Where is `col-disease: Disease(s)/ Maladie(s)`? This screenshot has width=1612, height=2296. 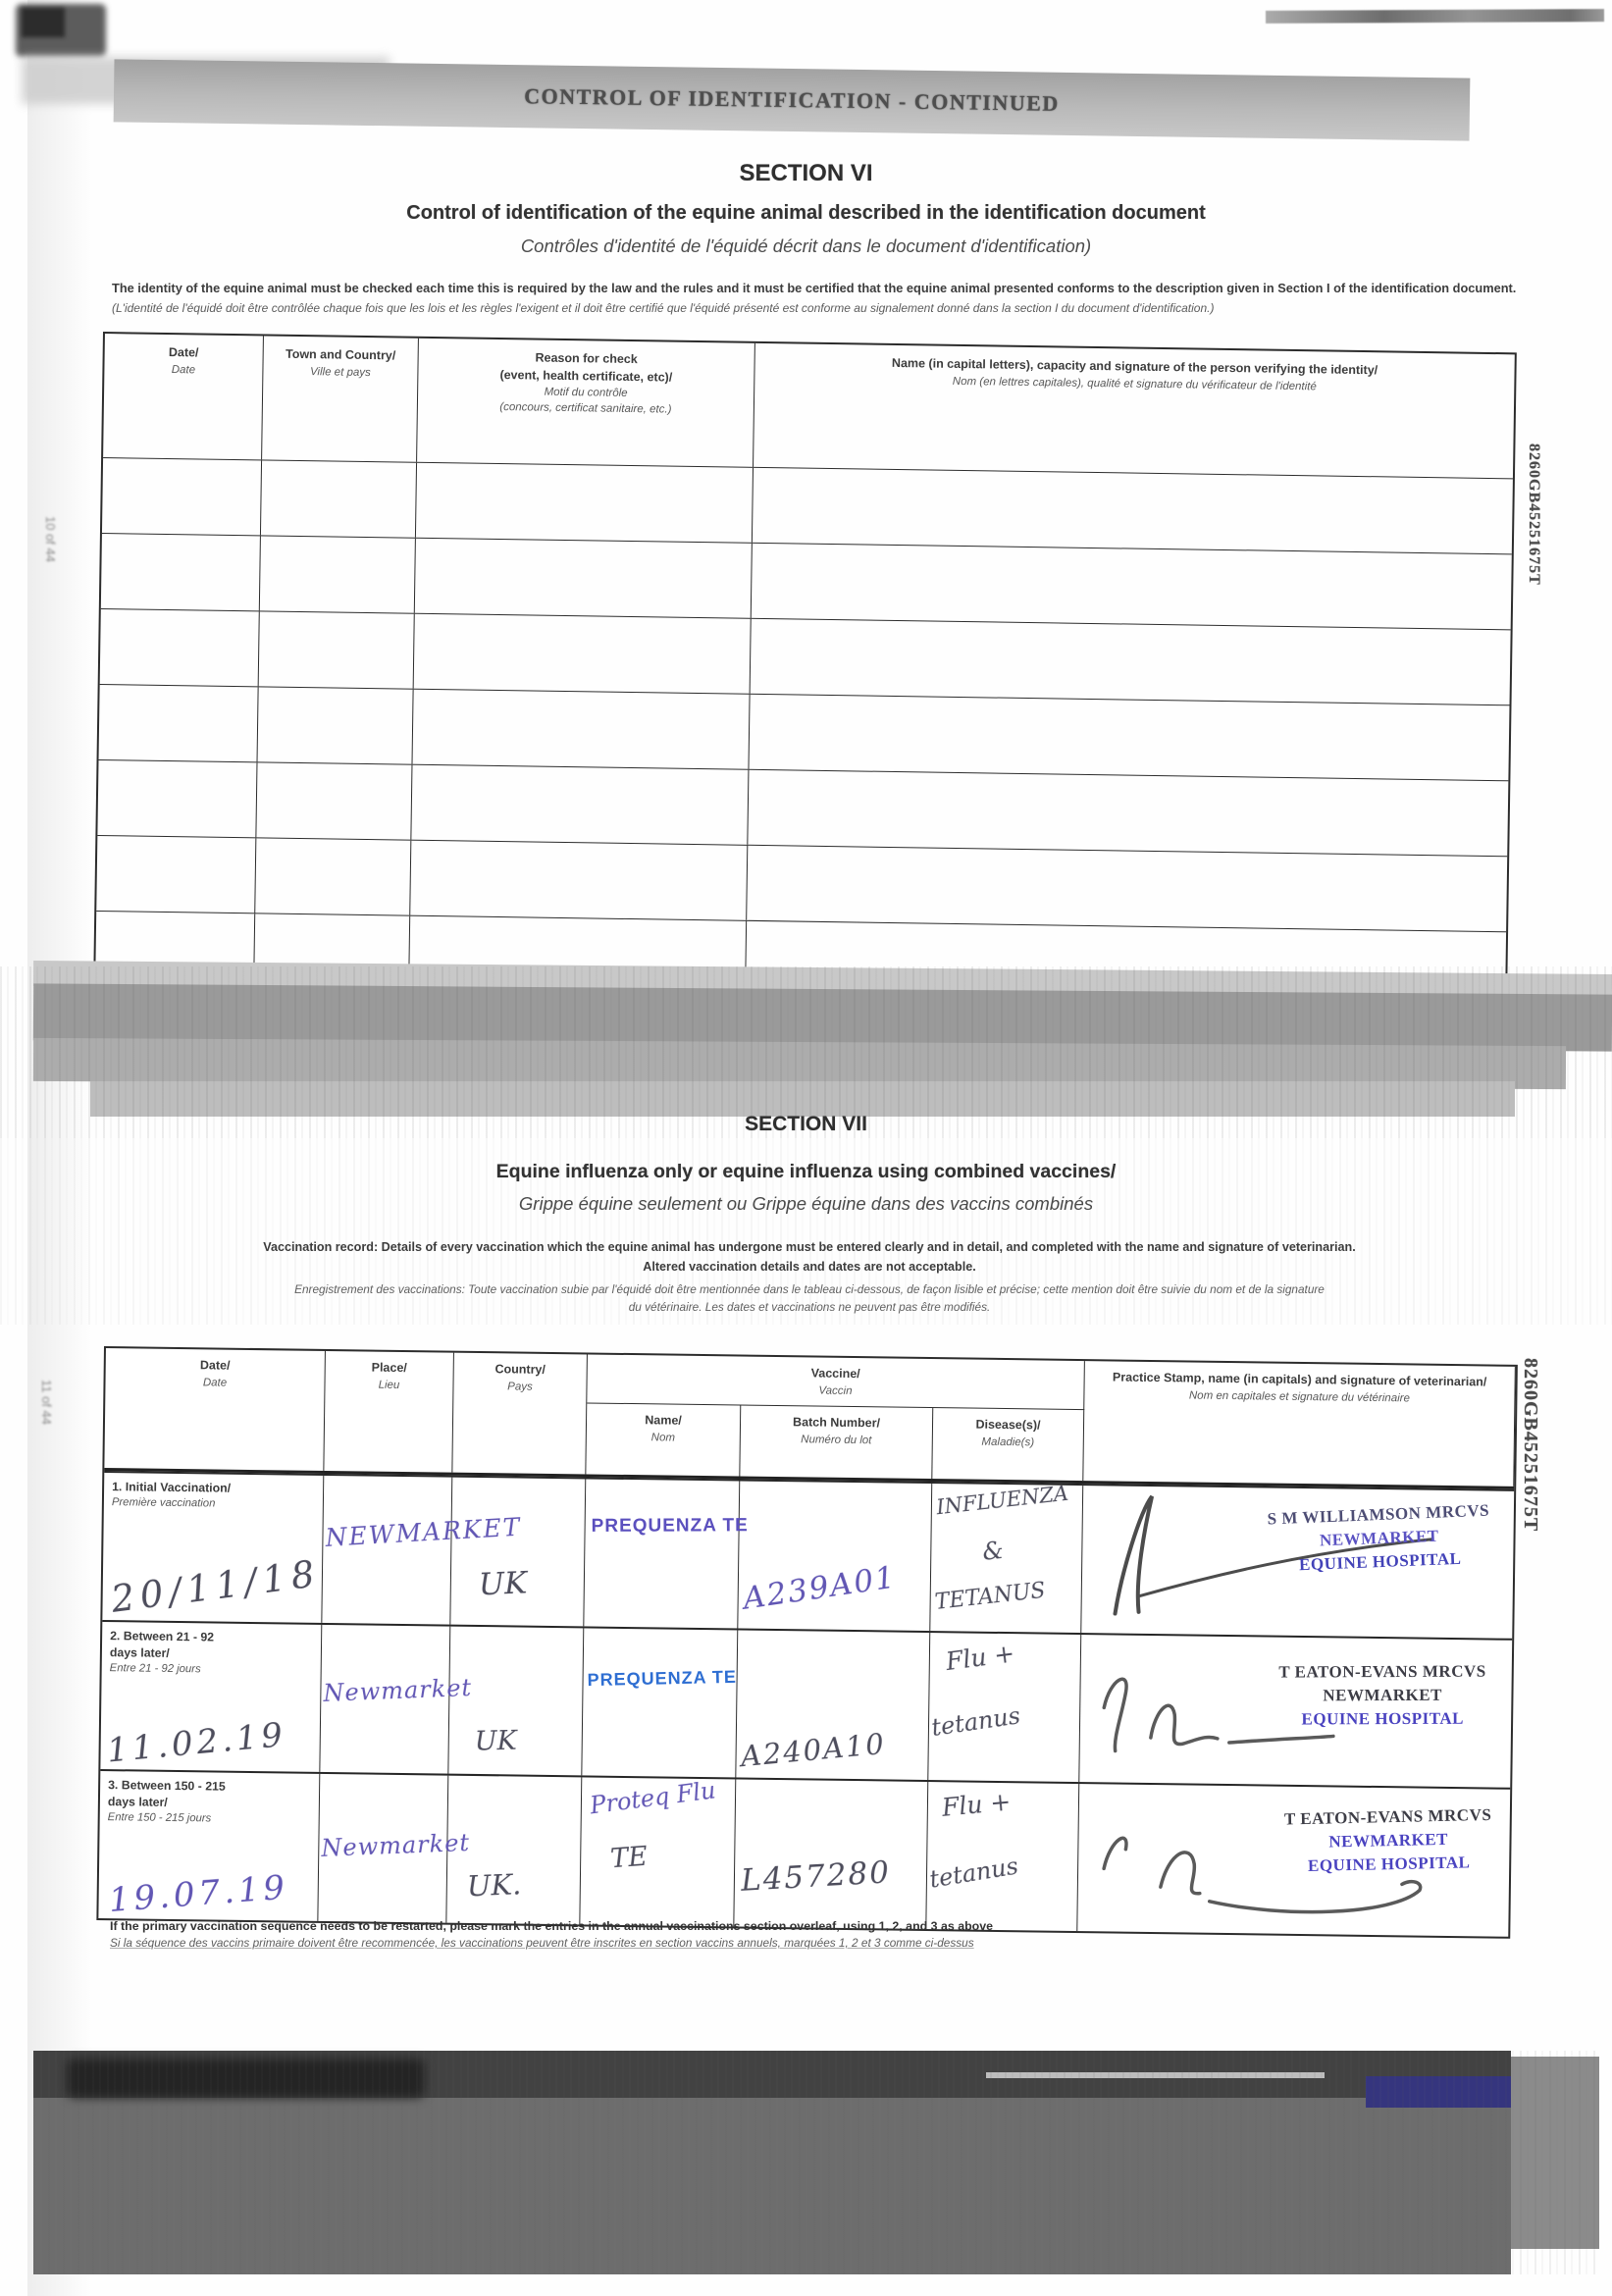
col-disease: Disease(s)/ Maladie(s) is located at coordinates (1008, 1445).